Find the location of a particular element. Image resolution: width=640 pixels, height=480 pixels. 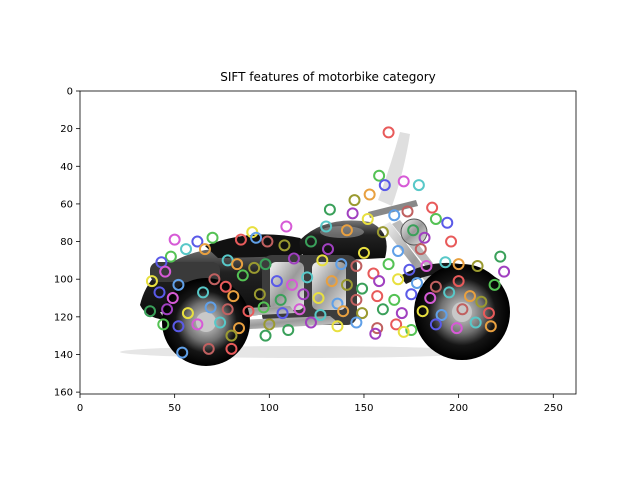

y-tick-label: 60 is located at coordinates (66, 204).